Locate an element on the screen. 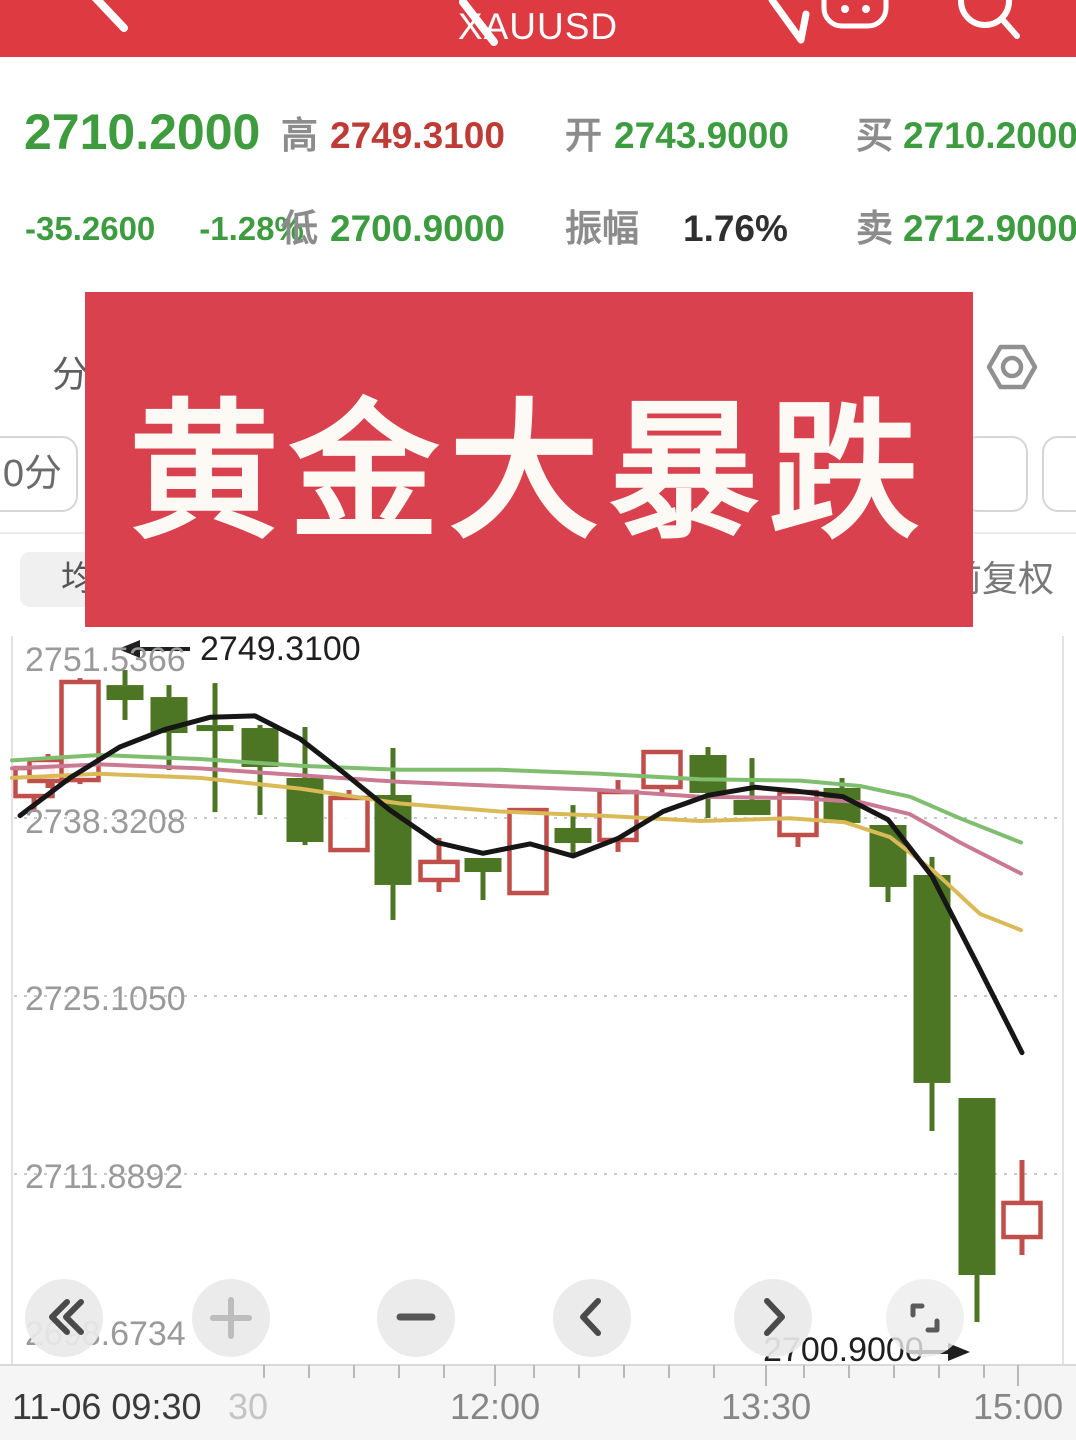 Image resolution: width=1076 pixels, height=1440 pixels. period-button-30min: 0分 is located at coordinates (39, 474).